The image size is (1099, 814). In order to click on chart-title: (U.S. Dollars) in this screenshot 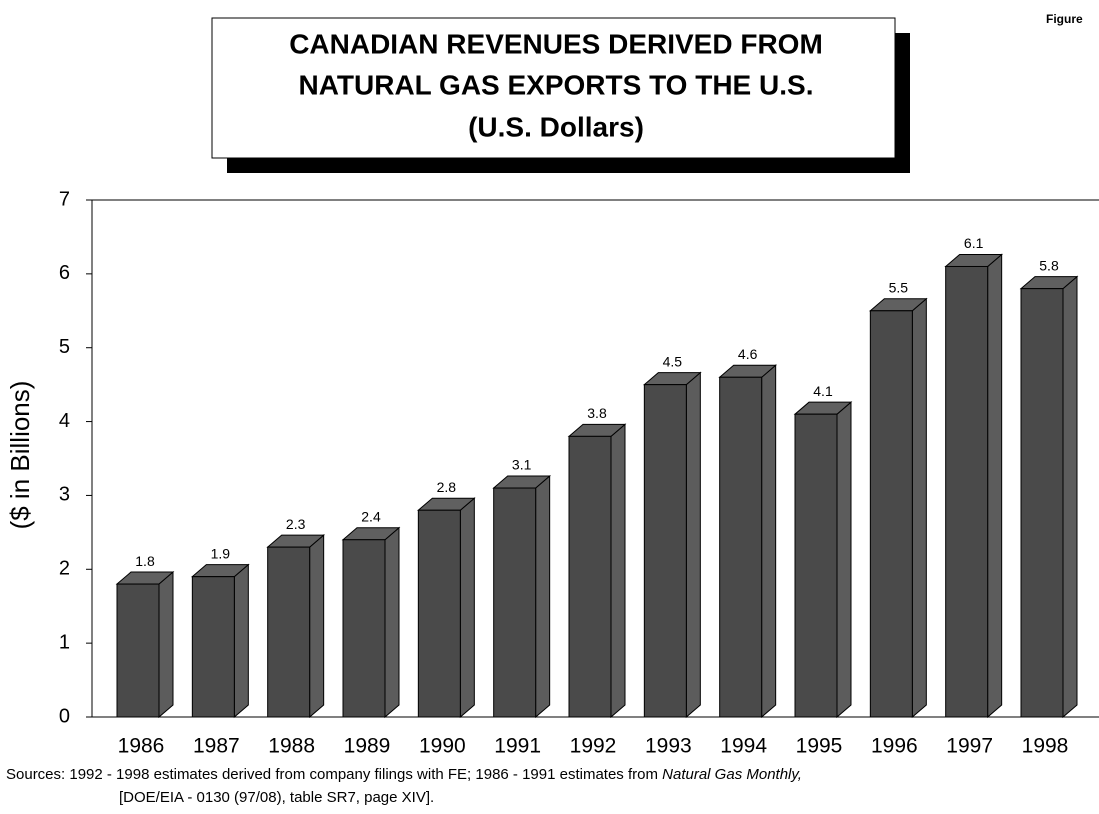, I will do `click(556, 126)`.